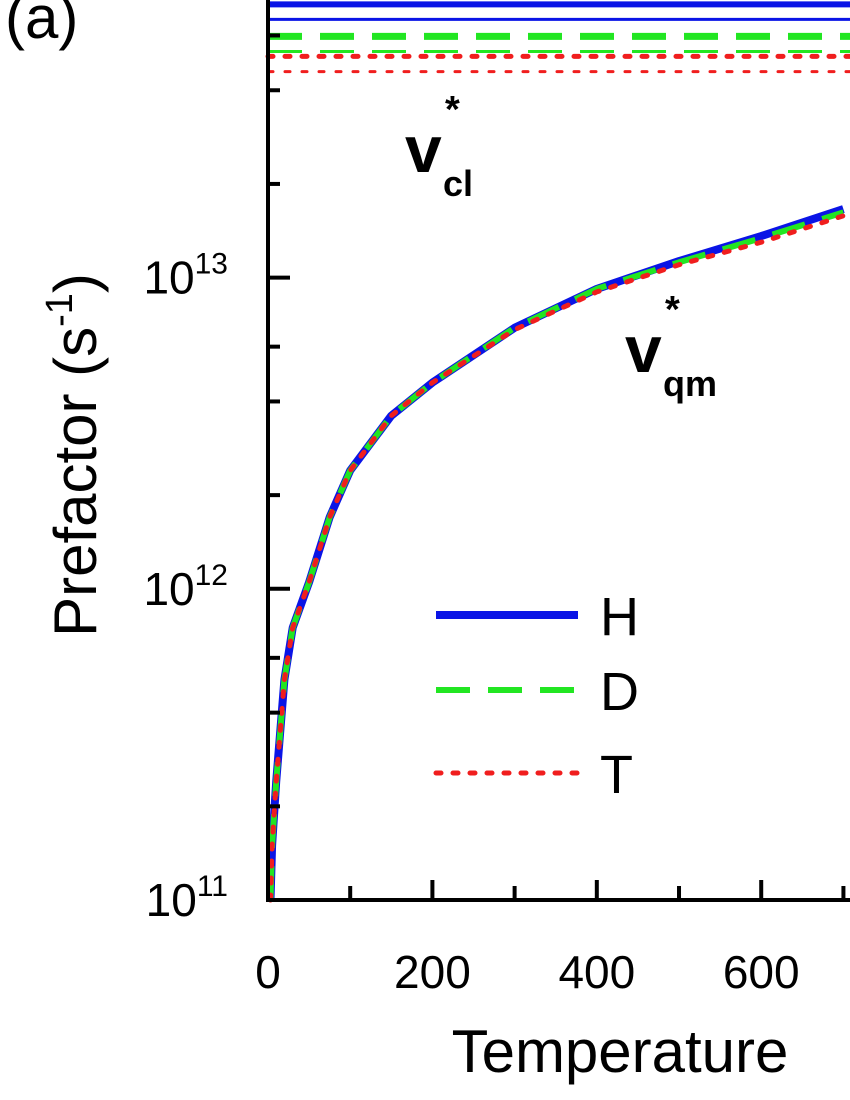 The width and height of the screenshot is (850, 1100). Describe the element at coordinates (41, 25) in the screenshot. I see `panel-label: (a)` at that location.